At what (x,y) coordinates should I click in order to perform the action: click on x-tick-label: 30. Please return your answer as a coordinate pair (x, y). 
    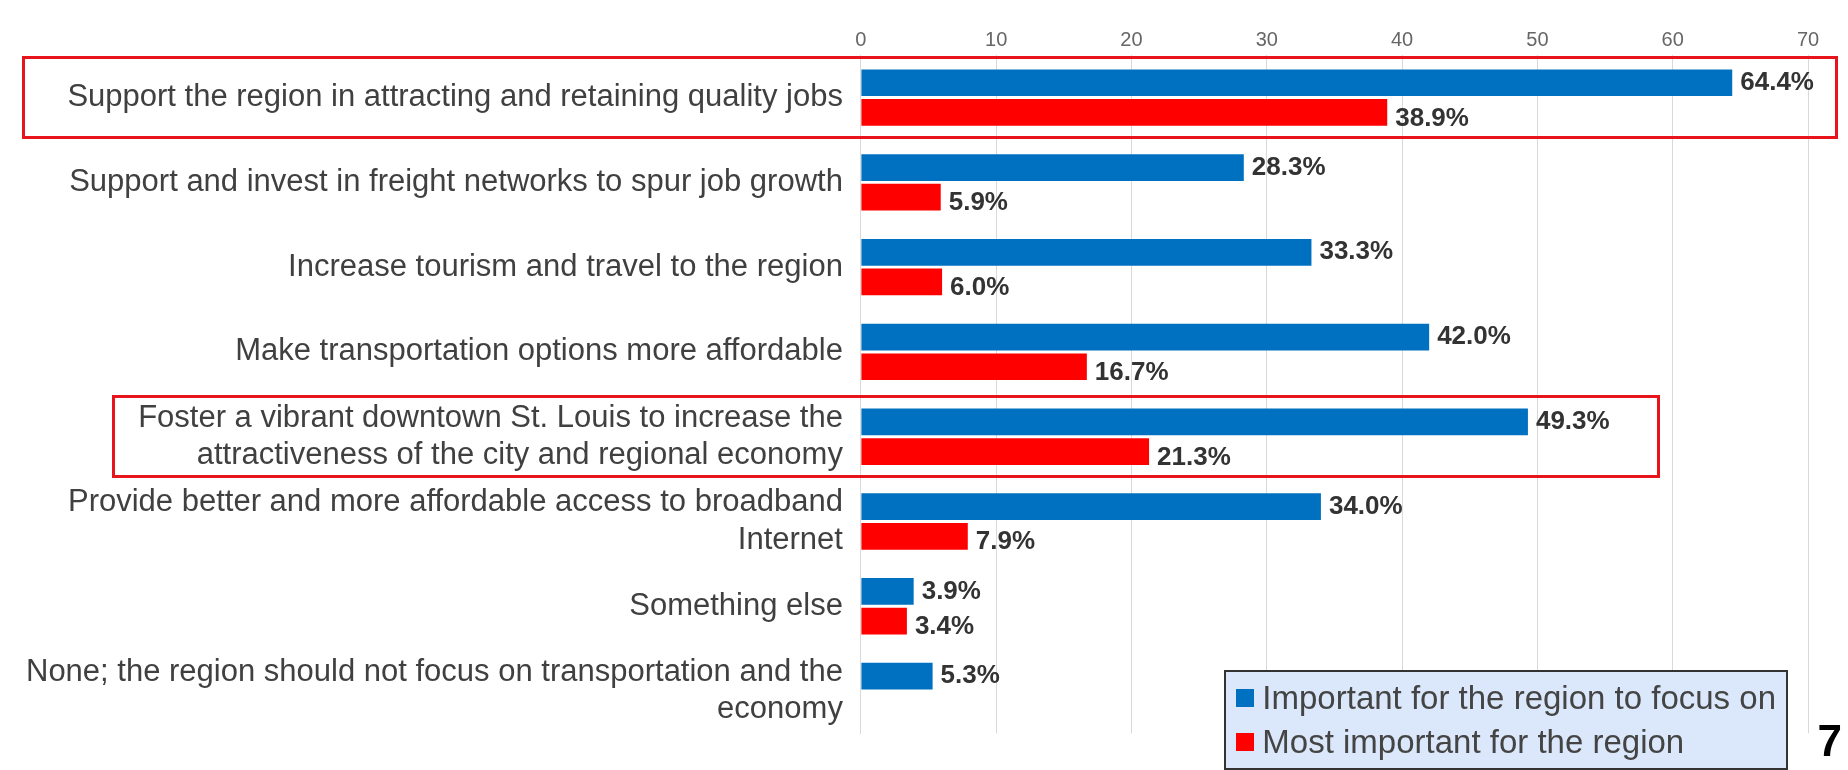
    Looking at the image, I should click on (1266, 38).